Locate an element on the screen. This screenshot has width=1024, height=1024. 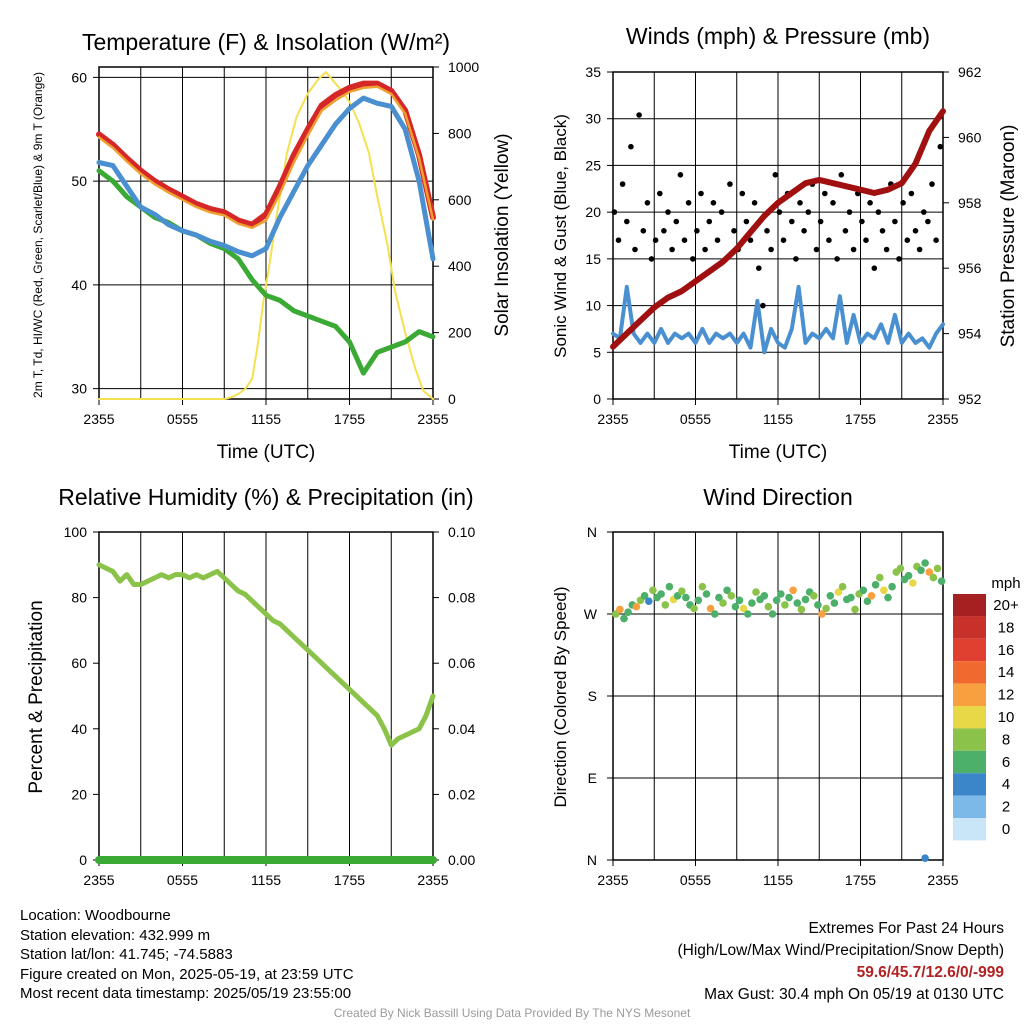
humidity-y-tick-label: 80 is located at coordinates (79, 598).